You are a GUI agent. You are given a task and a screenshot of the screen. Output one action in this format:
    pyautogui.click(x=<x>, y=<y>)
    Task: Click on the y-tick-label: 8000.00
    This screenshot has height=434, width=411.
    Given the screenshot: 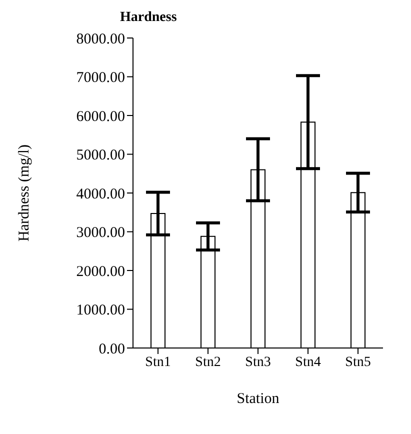 What is the action you would take?
    pyautogui.click(x=100, y=39)
    